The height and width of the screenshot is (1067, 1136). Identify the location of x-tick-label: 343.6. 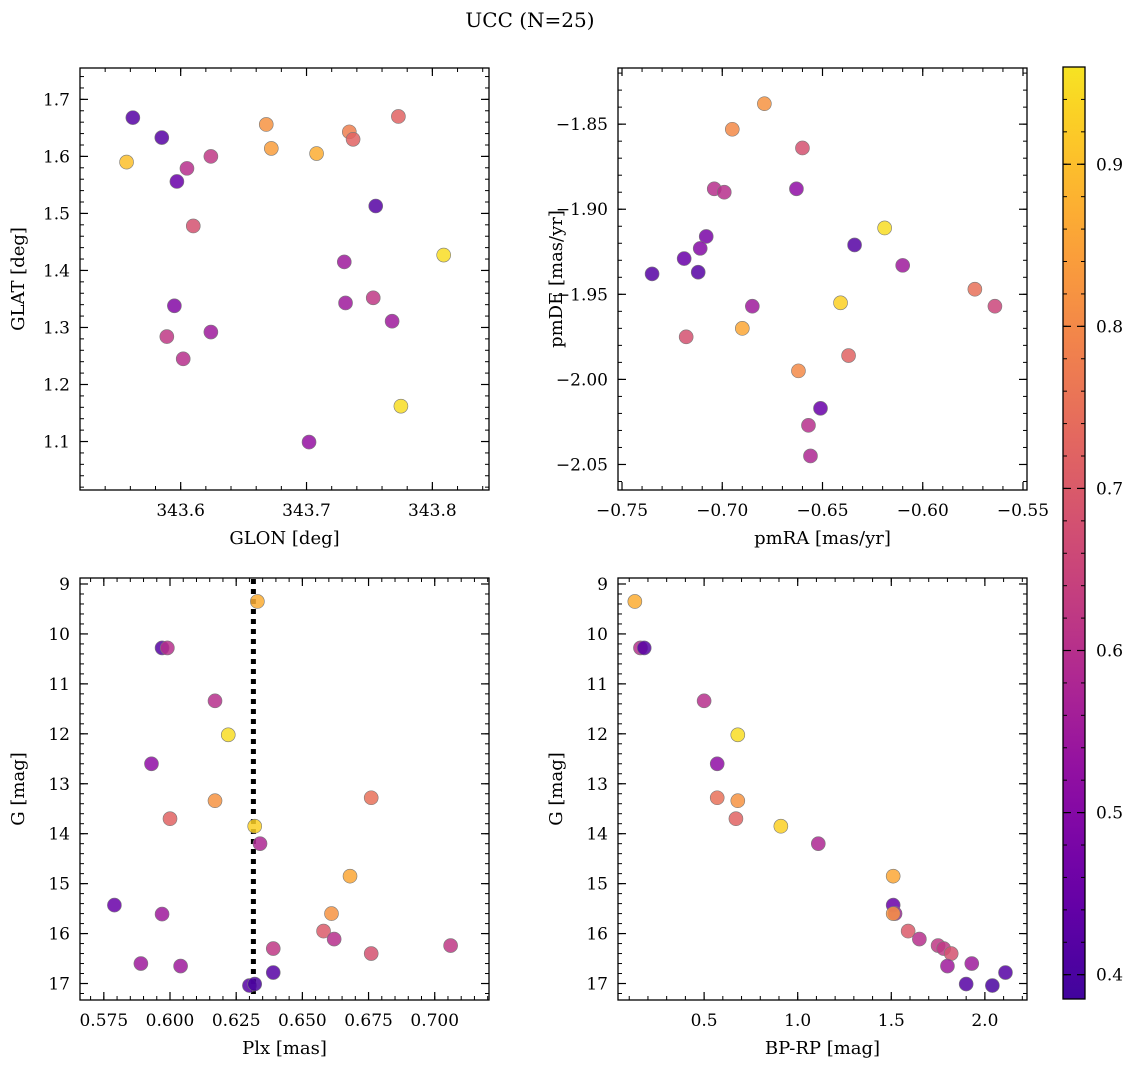
(180, 511).